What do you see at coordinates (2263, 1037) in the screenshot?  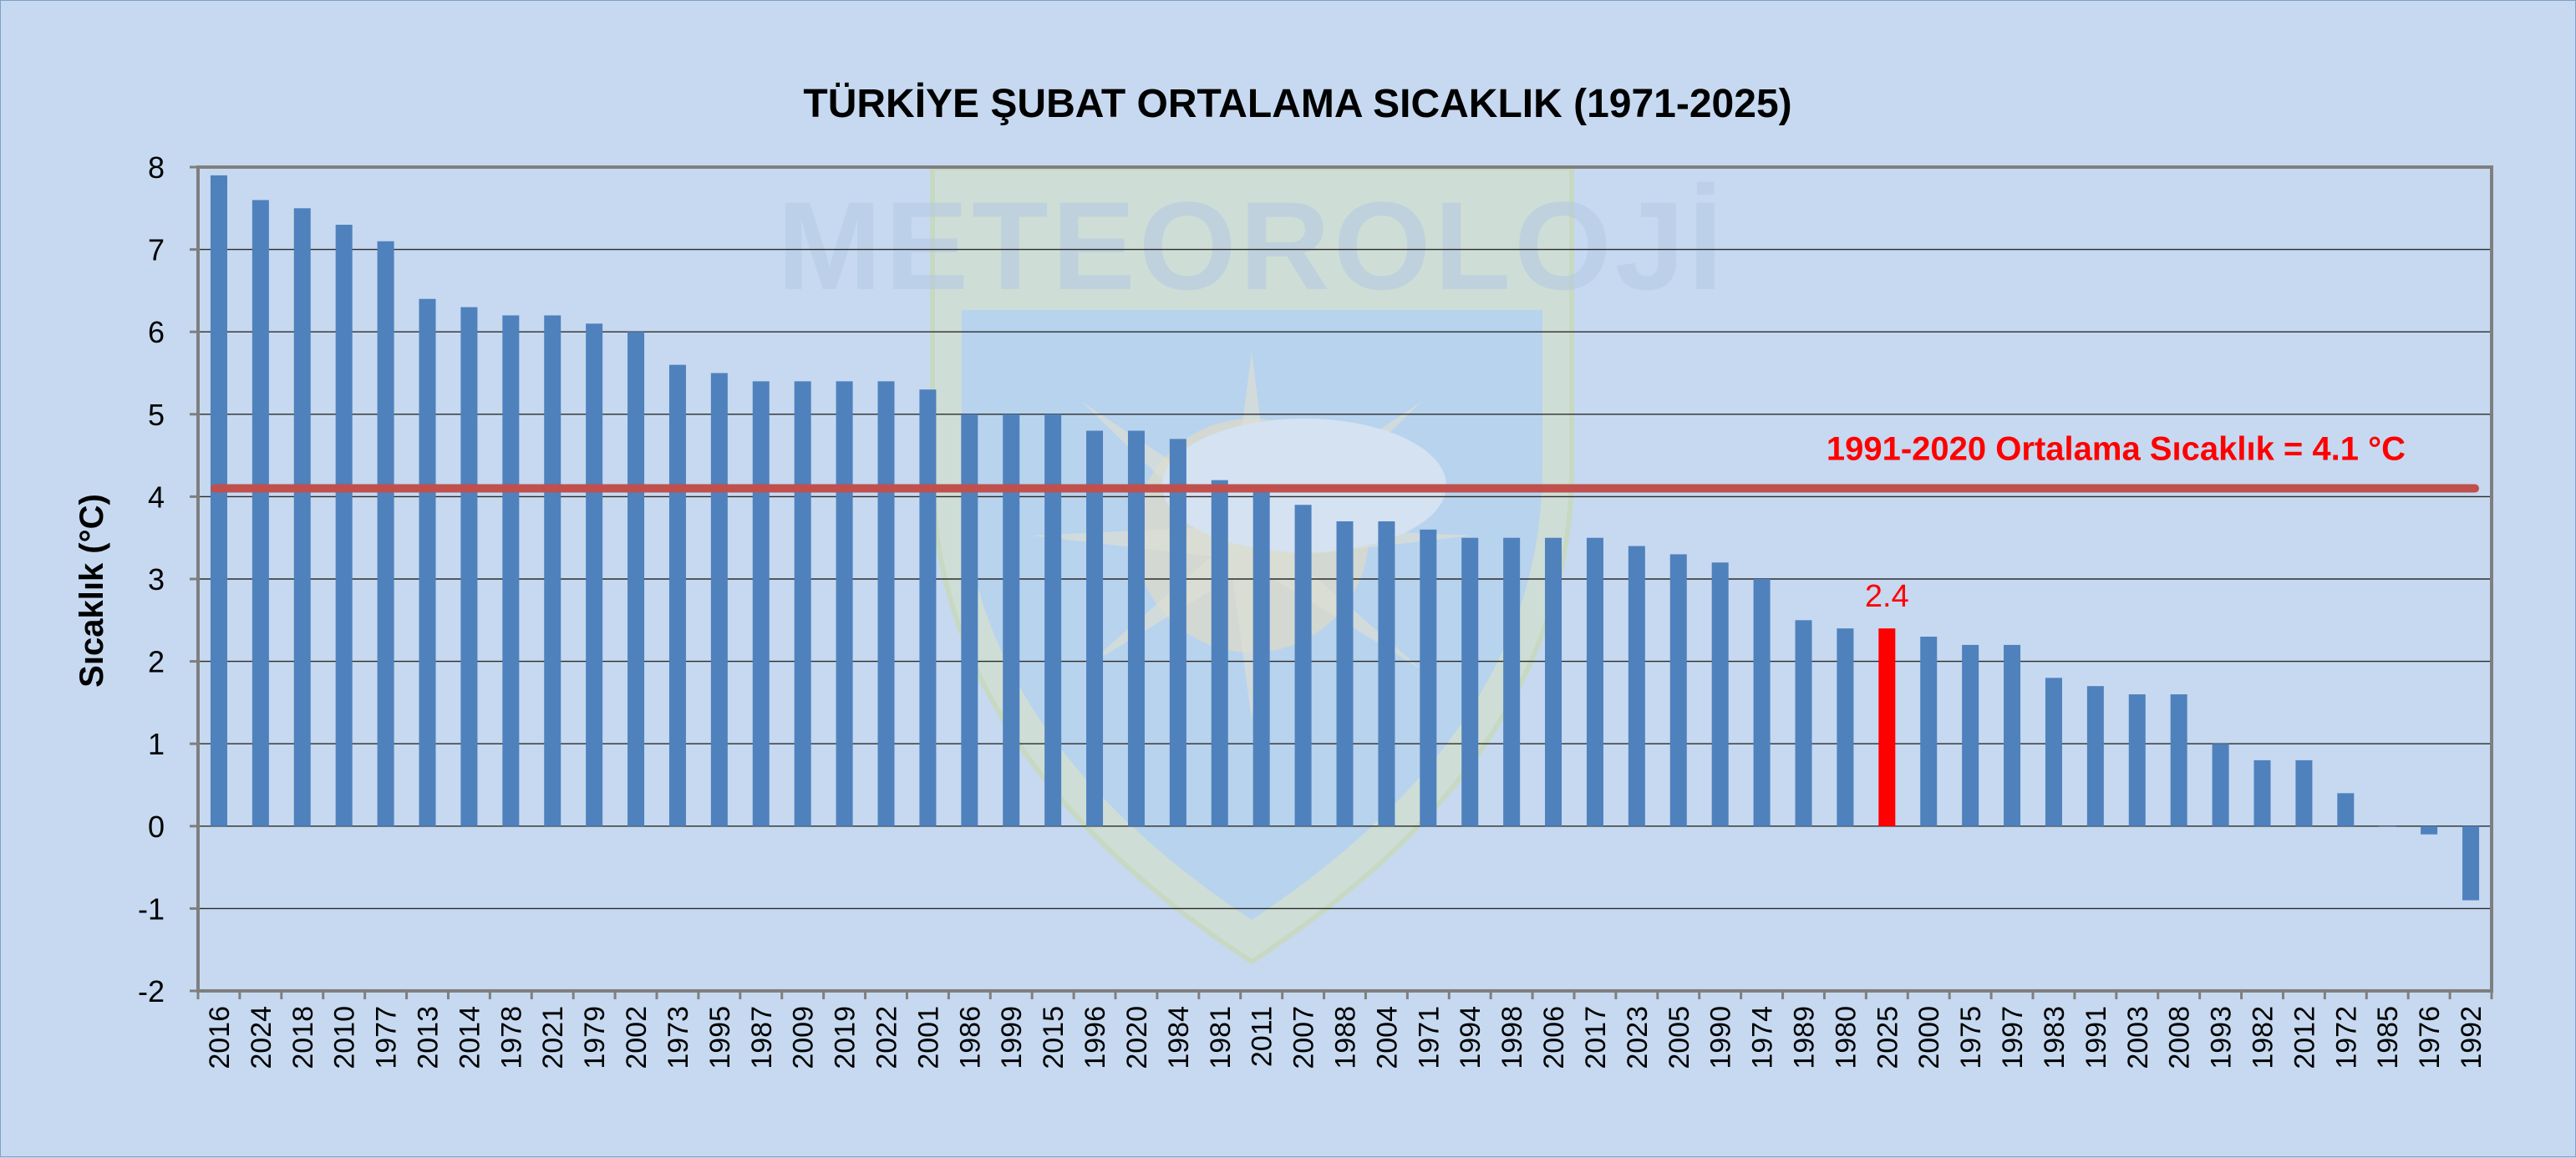 I see `x-tick-label: 1982` at bounding box center [2263, 1037].